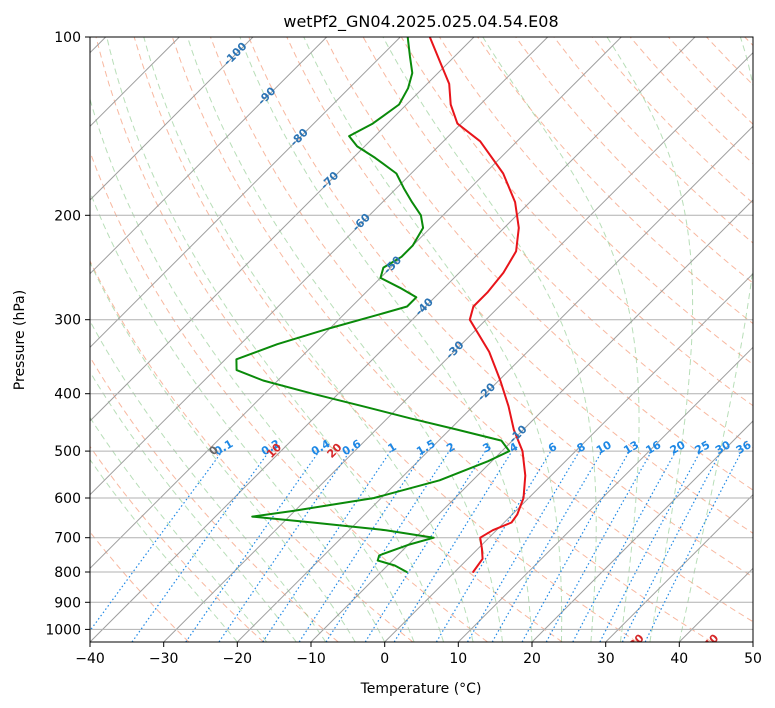 This screenshot has height=708, width=775. I want to click on x-axis-label: Temperature (°C), so click(421, 689).